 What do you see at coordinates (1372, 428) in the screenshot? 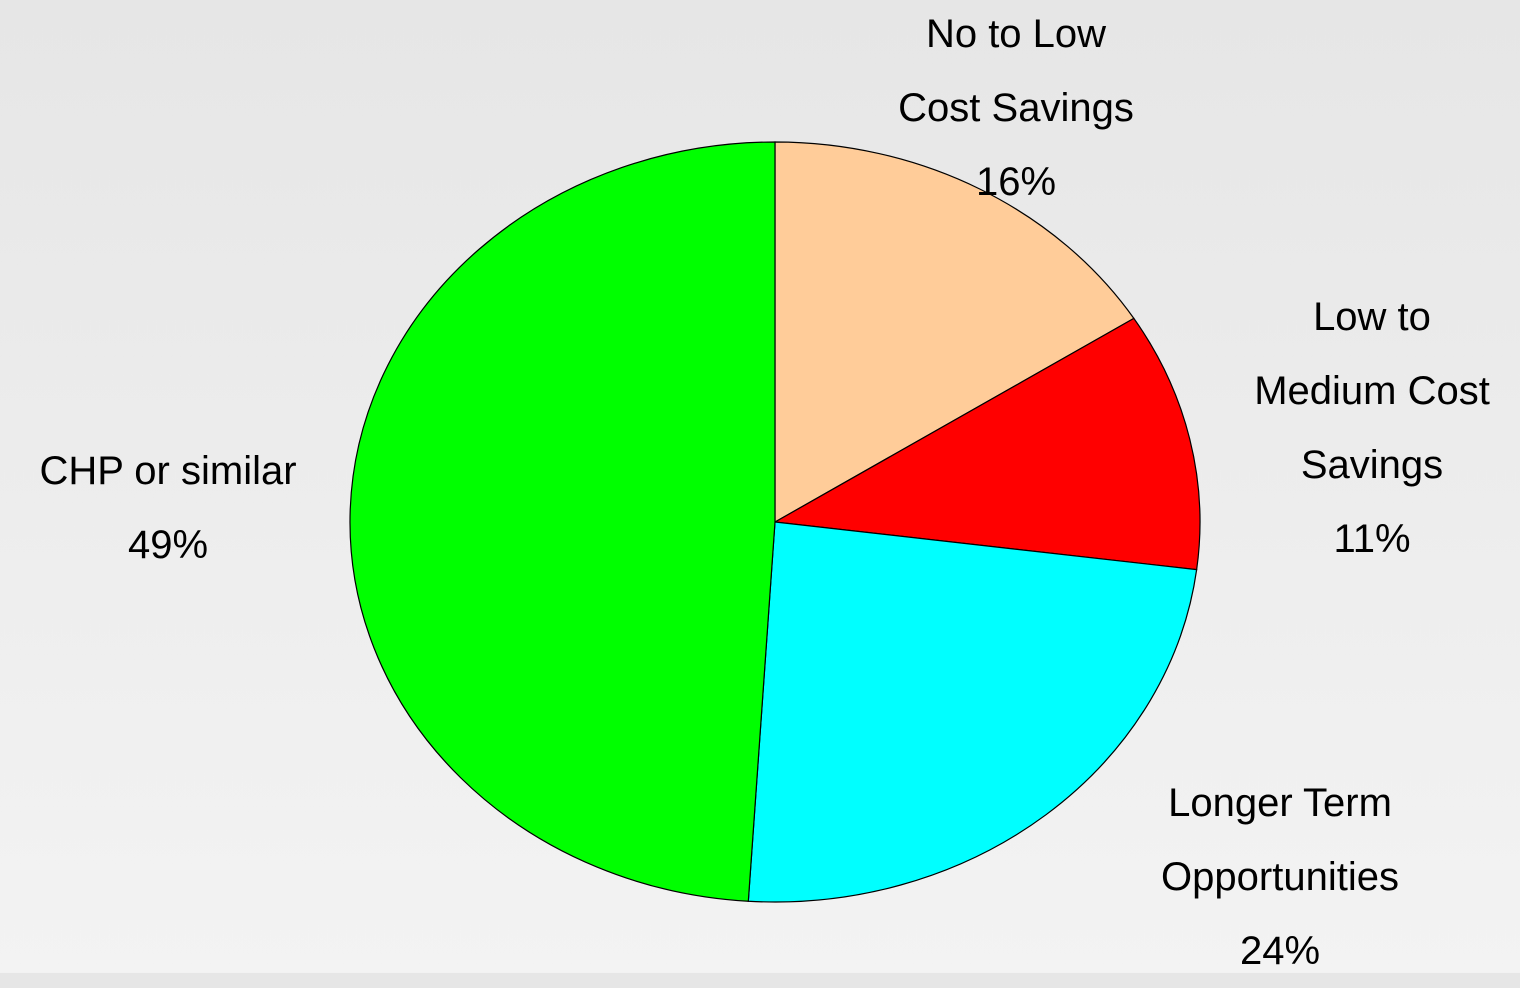
I see `data-label-low-to-medium-cost-savings: Low to Medium Cost Savings 11%` at bounding box center [1372, 428].